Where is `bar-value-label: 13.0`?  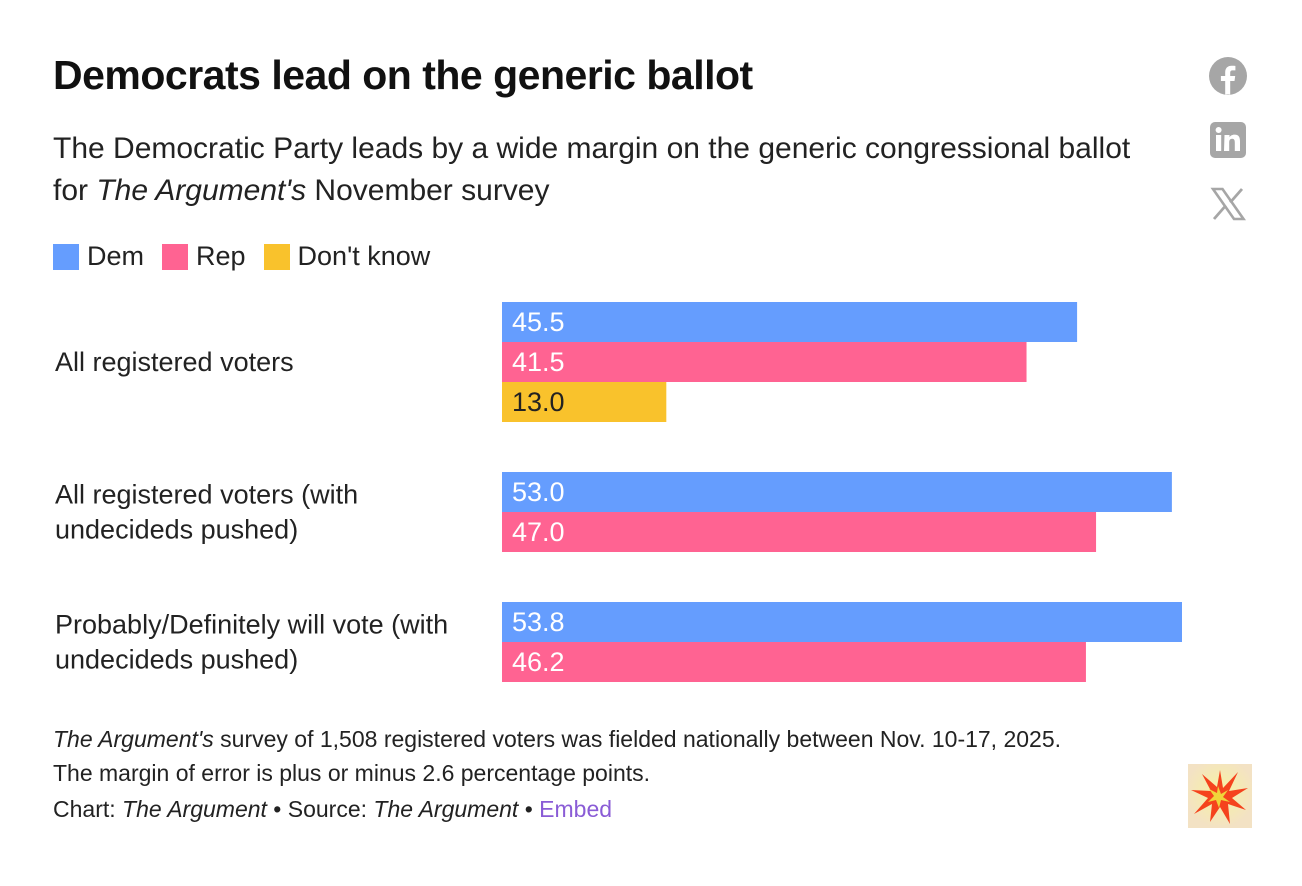 bar-value-label: 13.0 is located at coordinates (538, 402).